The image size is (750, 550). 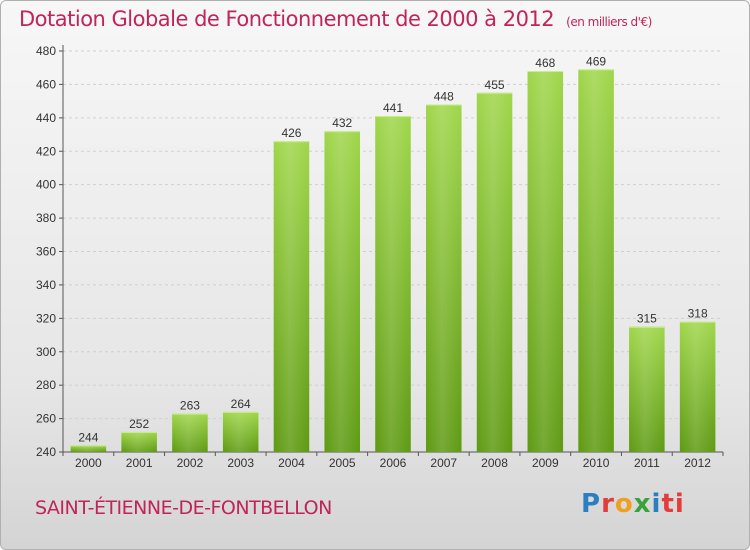 I want to click on y-tick-label: 320, so click(x=46, y=318).